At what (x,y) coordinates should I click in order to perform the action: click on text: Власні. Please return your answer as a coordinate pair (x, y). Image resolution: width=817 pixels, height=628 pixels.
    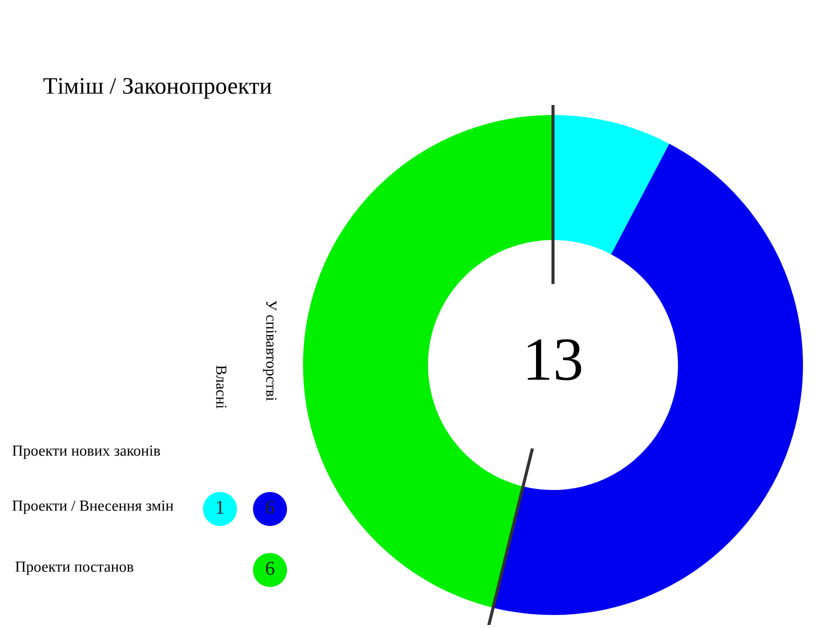
    Looking at the image, I should click on (221, 387).